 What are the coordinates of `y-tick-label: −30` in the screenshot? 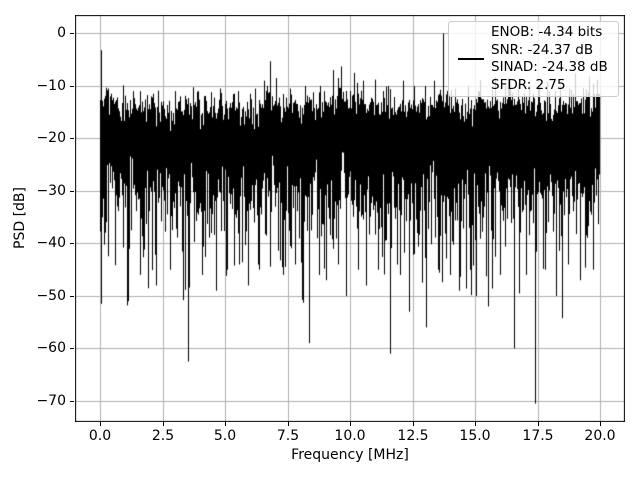 It's located at (51, 191).